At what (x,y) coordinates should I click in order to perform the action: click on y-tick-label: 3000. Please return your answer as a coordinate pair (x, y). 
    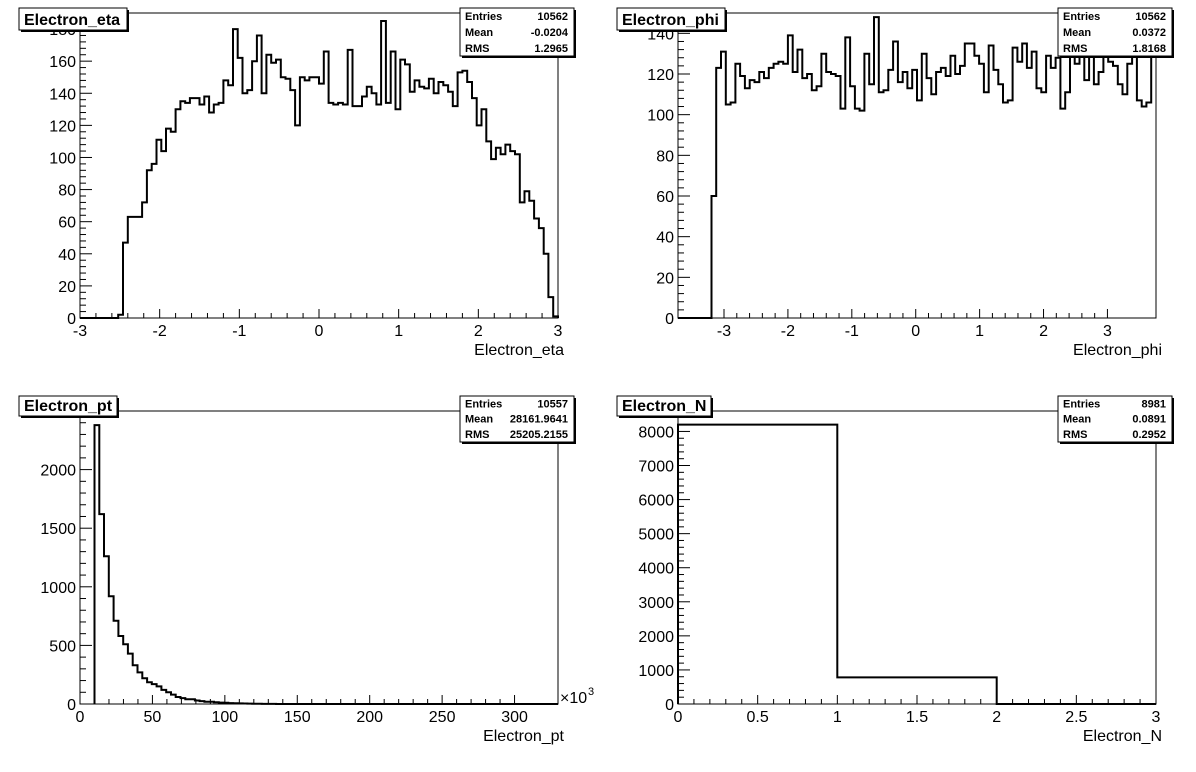
    Looking at the image, I should click on (656, 603).